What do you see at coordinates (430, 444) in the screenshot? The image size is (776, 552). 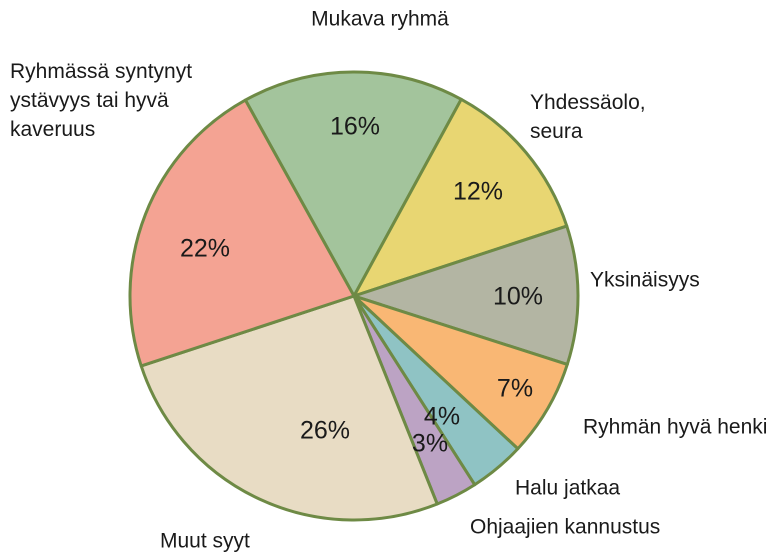 I see `value-label: 3%` at bounding box center [430, 444].